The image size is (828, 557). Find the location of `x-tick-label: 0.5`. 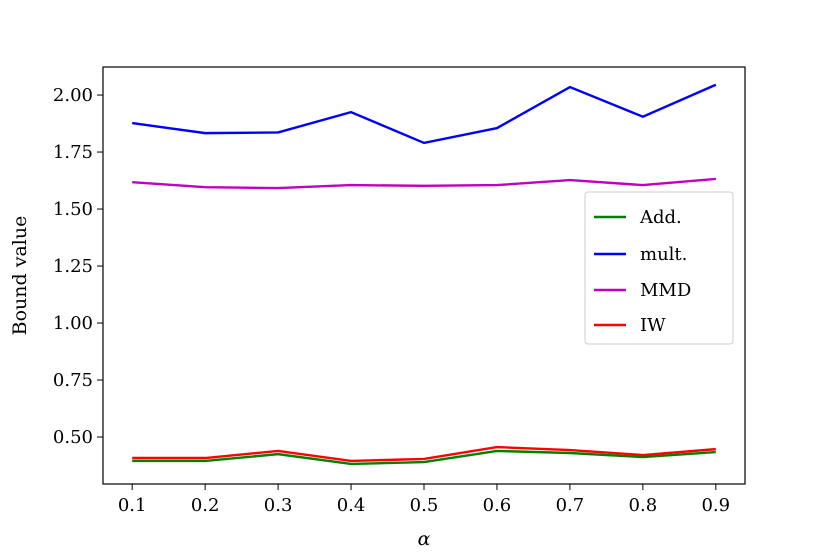

x-tick-label: 0.5 is located at coordinates (424, 505).